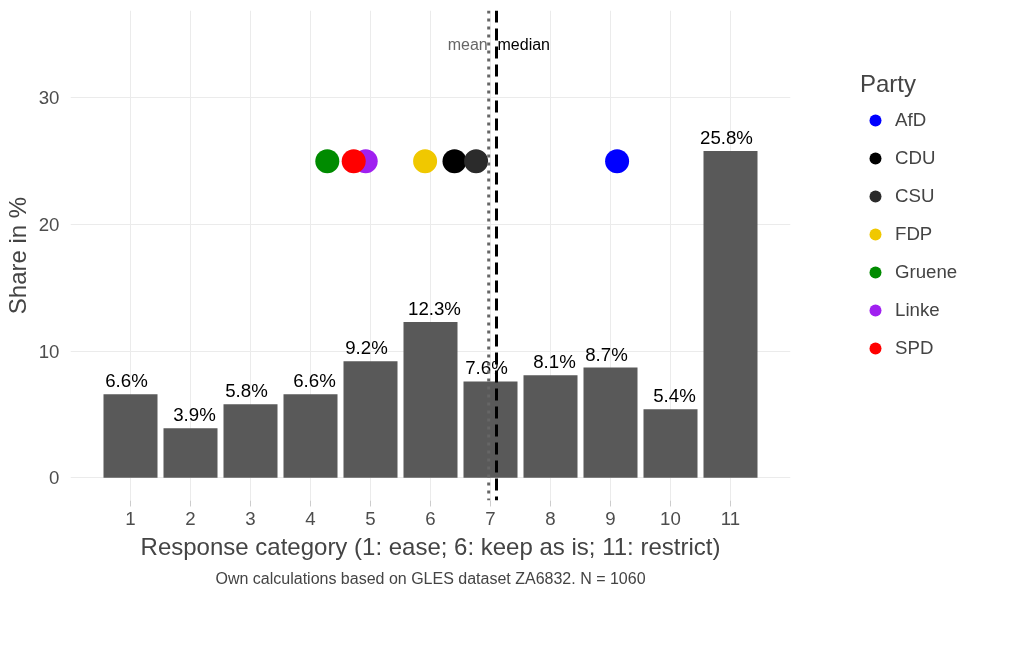 This screenshot has width=1027, height=650. Describe the element at coordinates (246, 391) in the screenshot. I see `data-label: 5.8%` at that location.